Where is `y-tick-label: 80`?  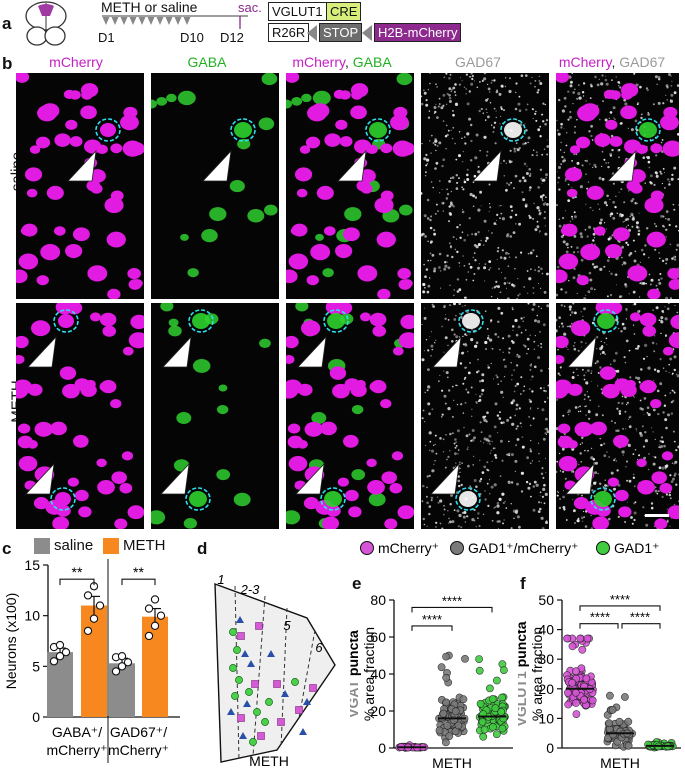
y-tick-label: 80 is located at coordinates (378, 600).